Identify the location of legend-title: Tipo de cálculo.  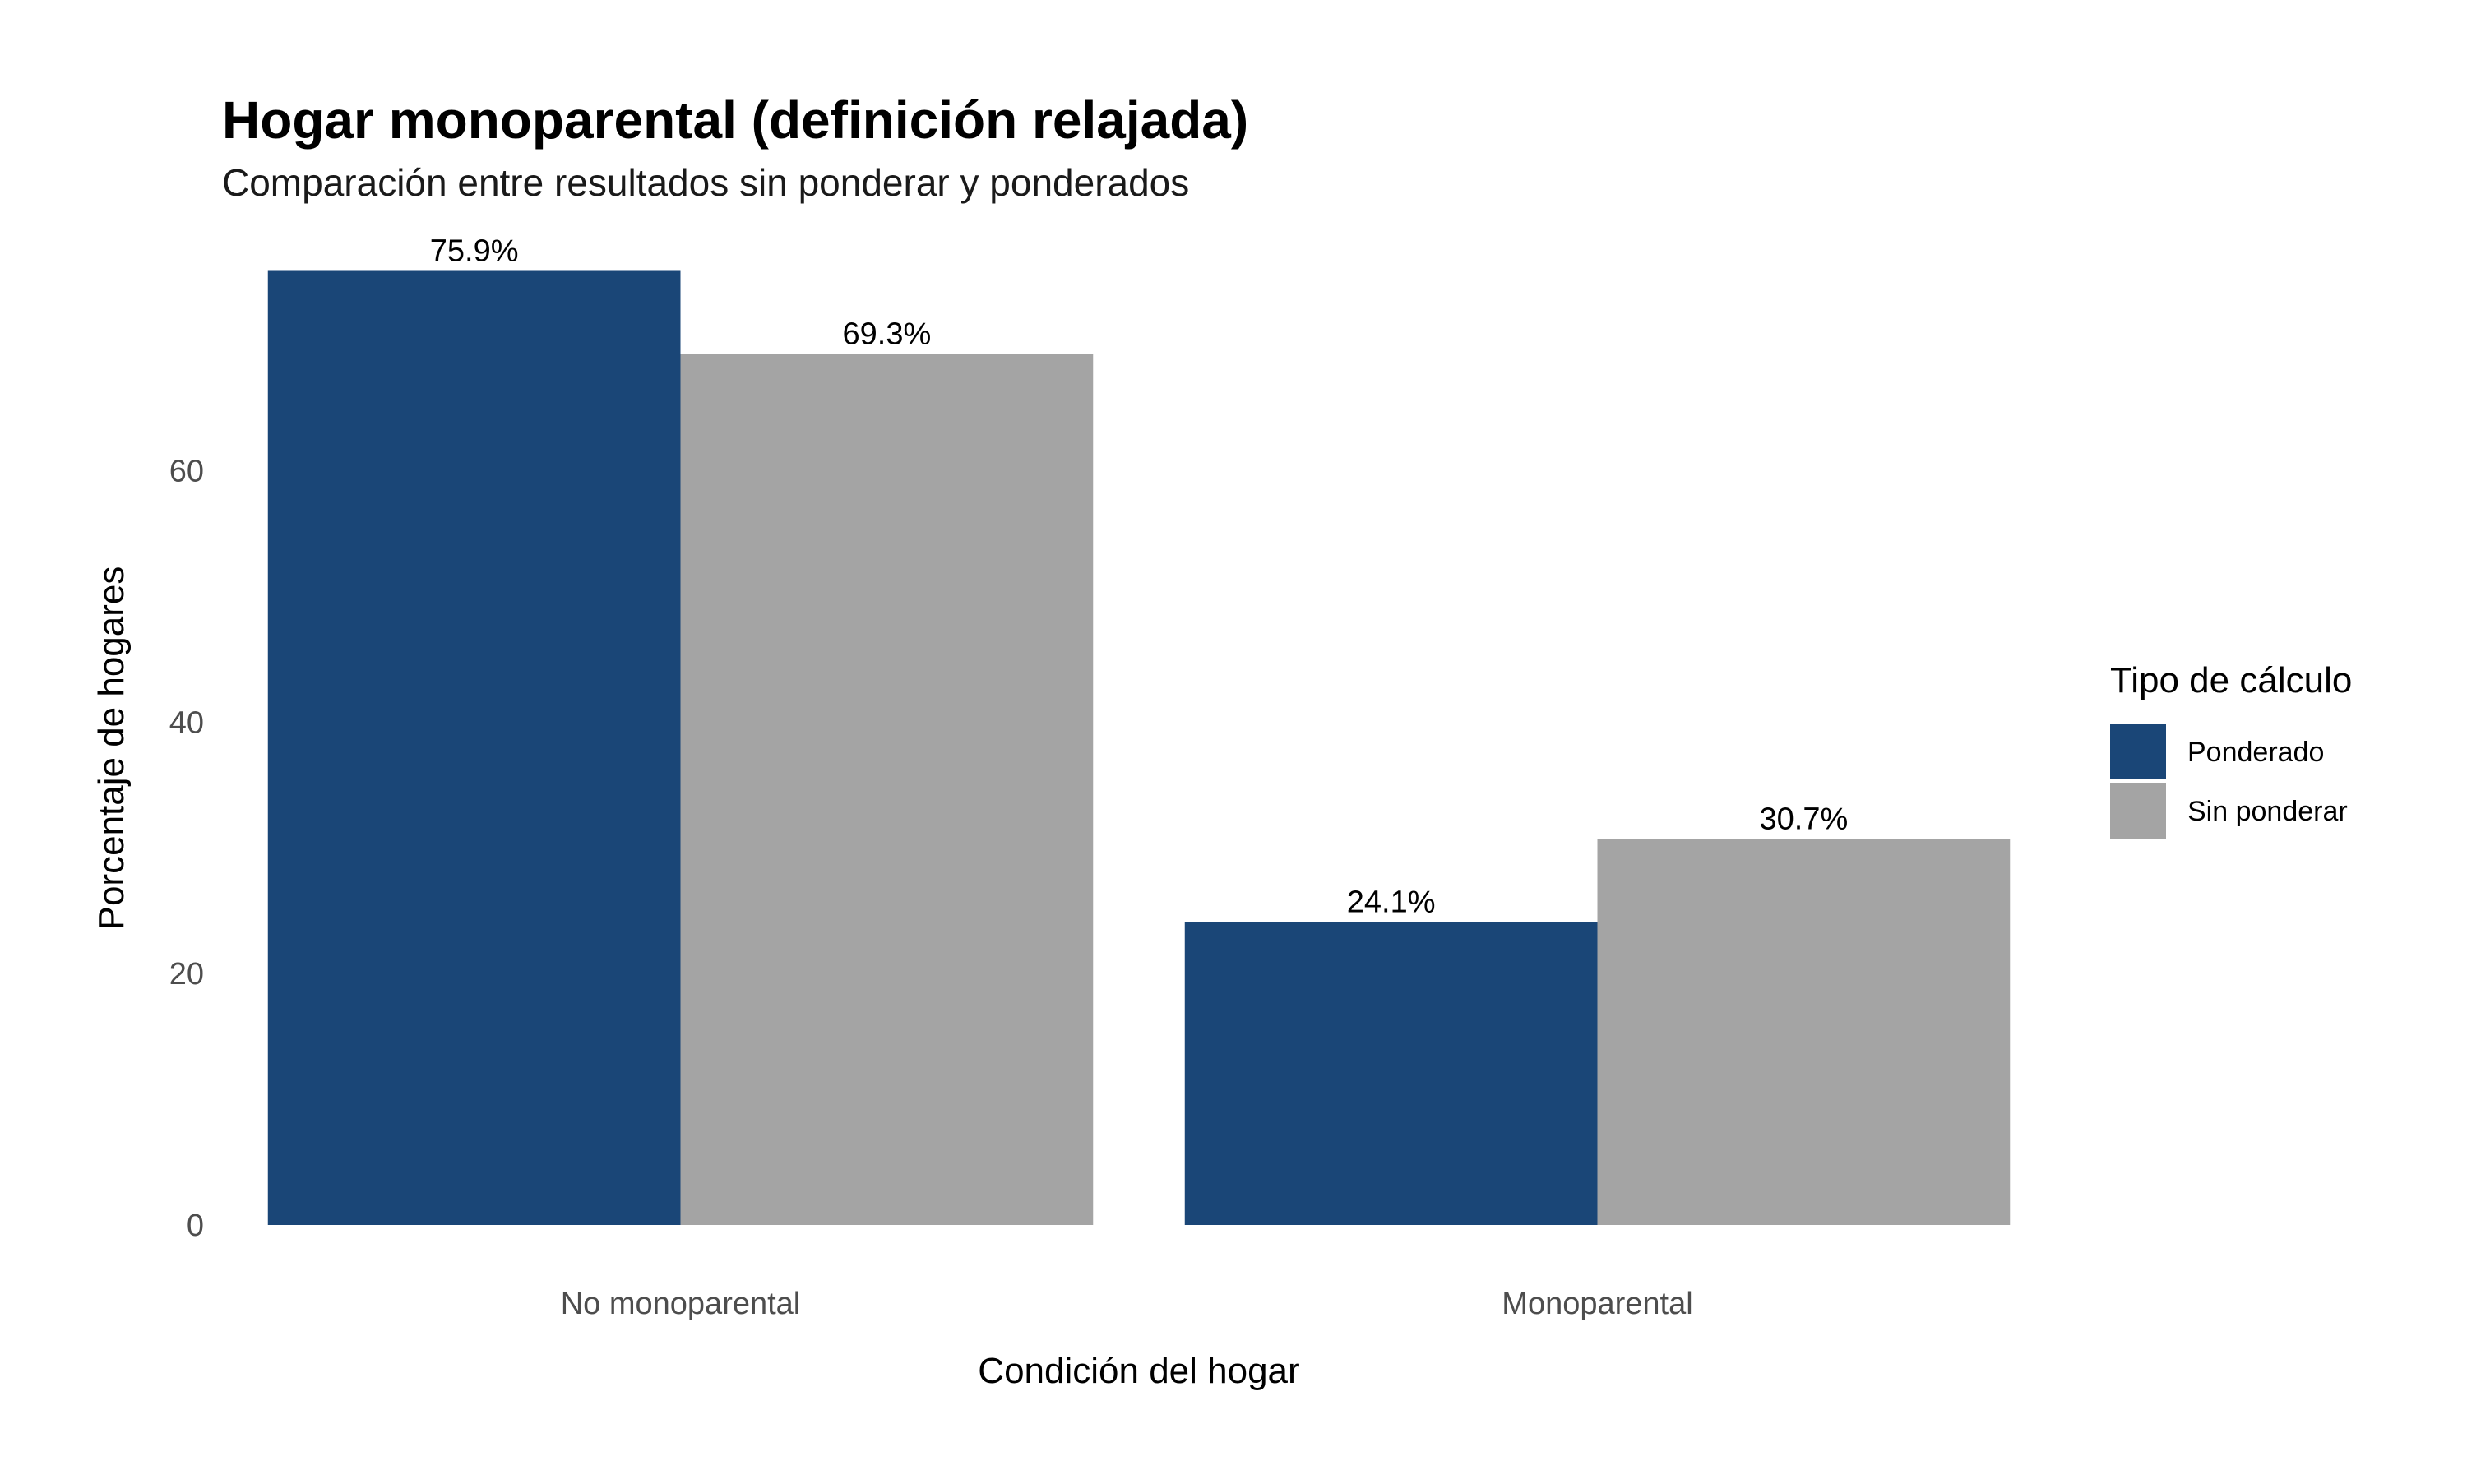
(2231, 680).